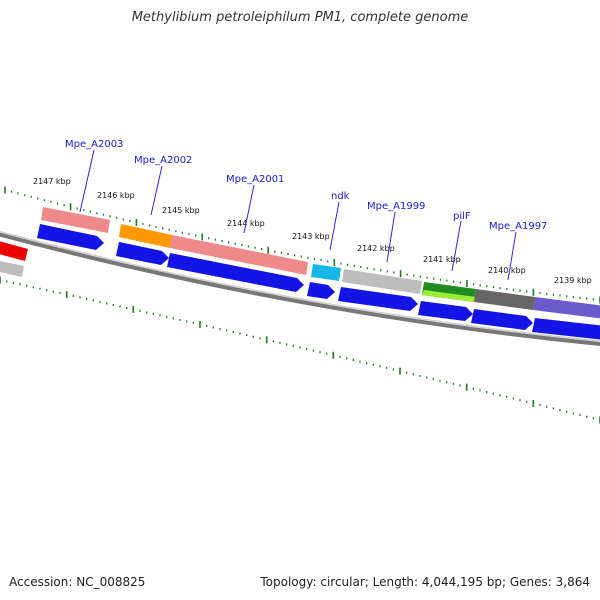 This screenshot has height=600, width=600. What do you see at coordinates (181, 210) in the screenshot?
I see `tick-label: 2145 kbp` at bounding box center [181, 210].